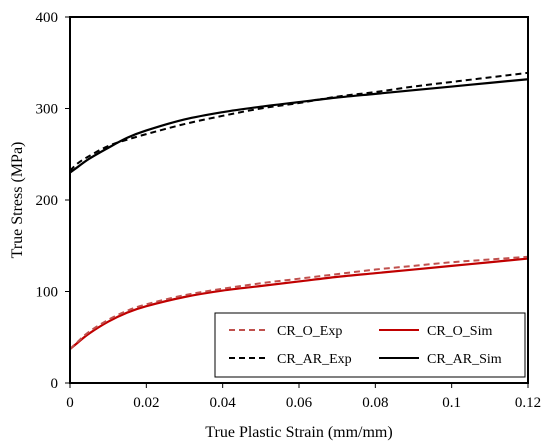 Image resolution: width=550 pixels, height=445 pixels. I want to click on x-tick-label: 0.1, so click(451, 403).